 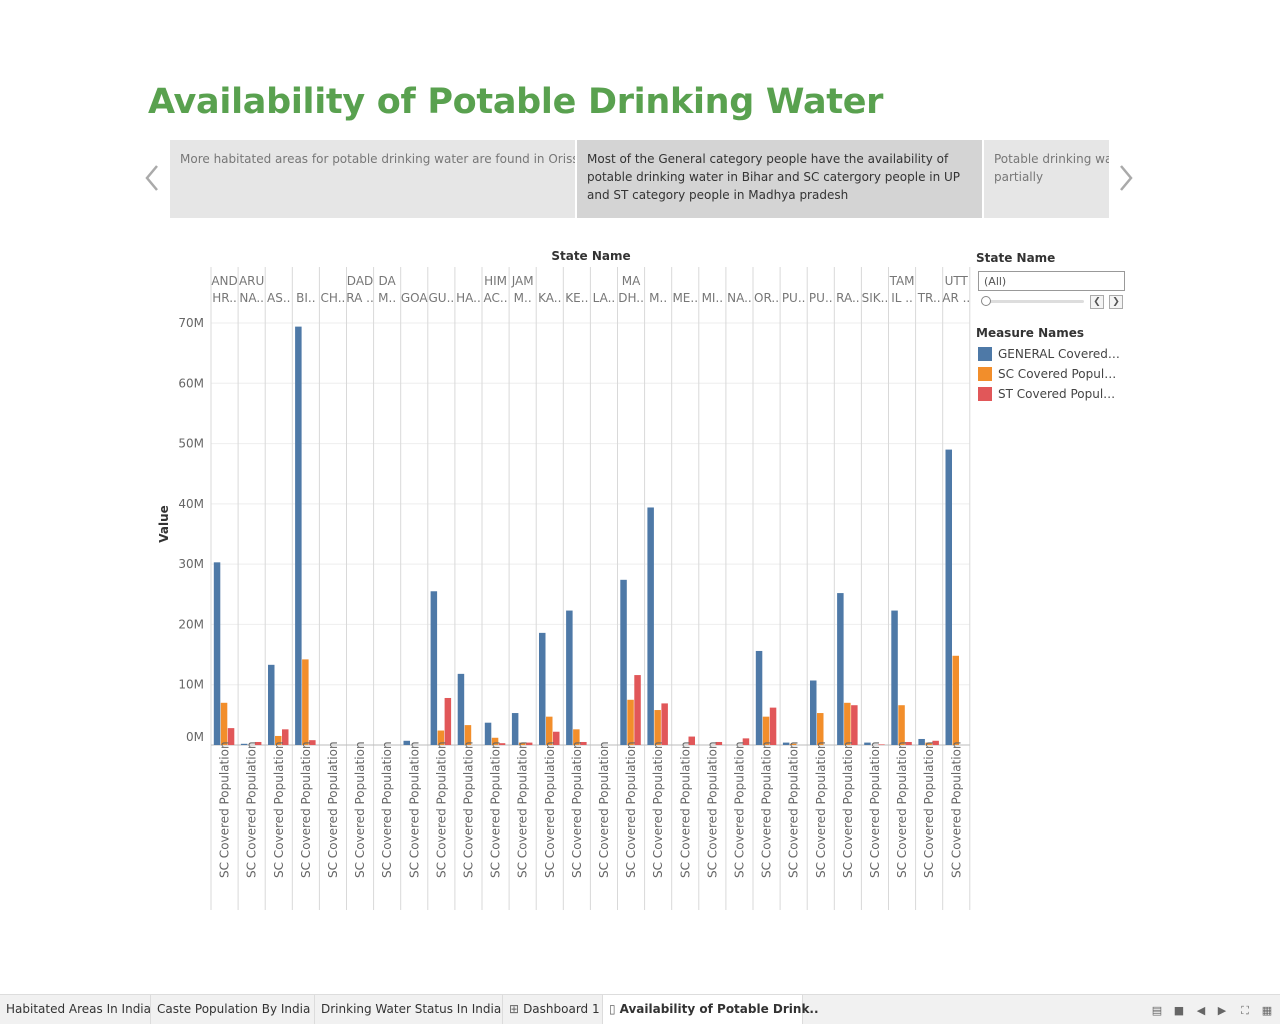 I want to click on state-header-label: LA.., so click(x=604, y=298).